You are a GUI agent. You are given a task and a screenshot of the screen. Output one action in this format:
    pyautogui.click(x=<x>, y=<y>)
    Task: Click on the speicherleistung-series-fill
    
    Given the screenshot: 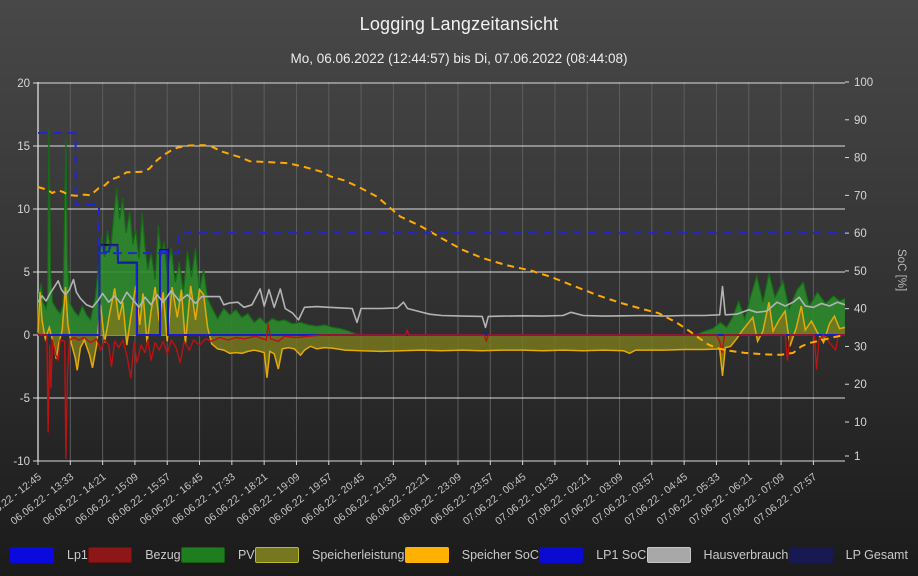 What is the action you would take?
    pyautogui.click(x=441, y=331)
    